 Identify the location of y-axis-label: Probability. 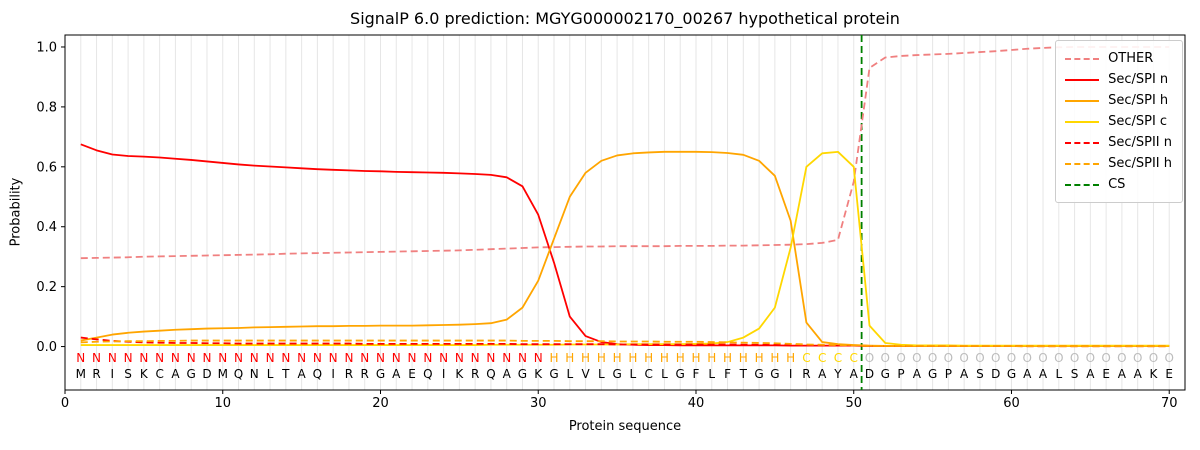
(16, 212).